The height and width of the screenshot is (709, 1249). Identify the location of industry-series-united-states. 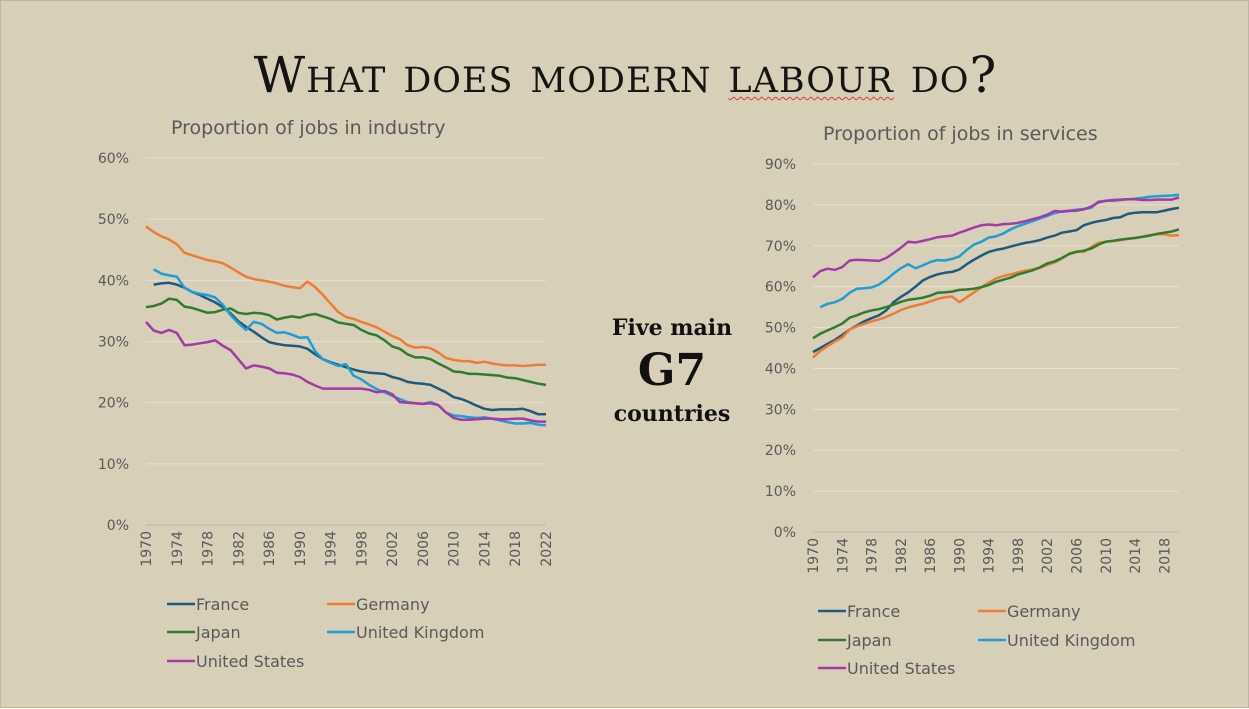
(345, 372).